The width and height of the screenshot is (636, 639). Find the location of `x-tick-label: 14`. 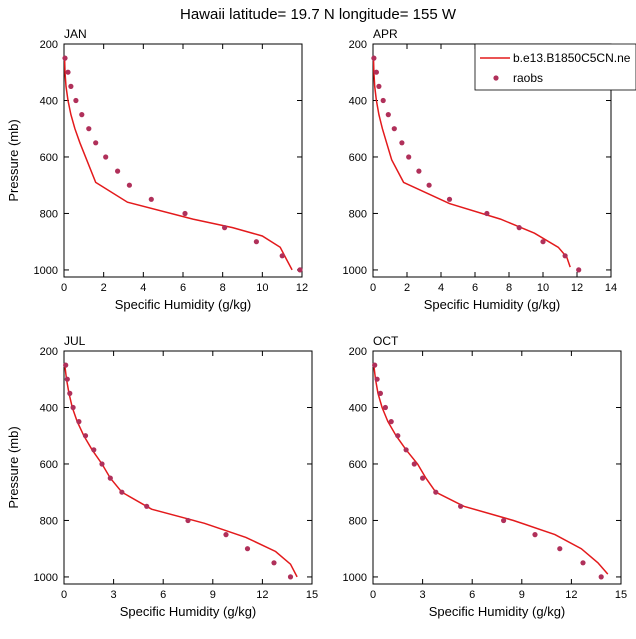

x-tick-label: 14 is located at coordinates (611, 288).